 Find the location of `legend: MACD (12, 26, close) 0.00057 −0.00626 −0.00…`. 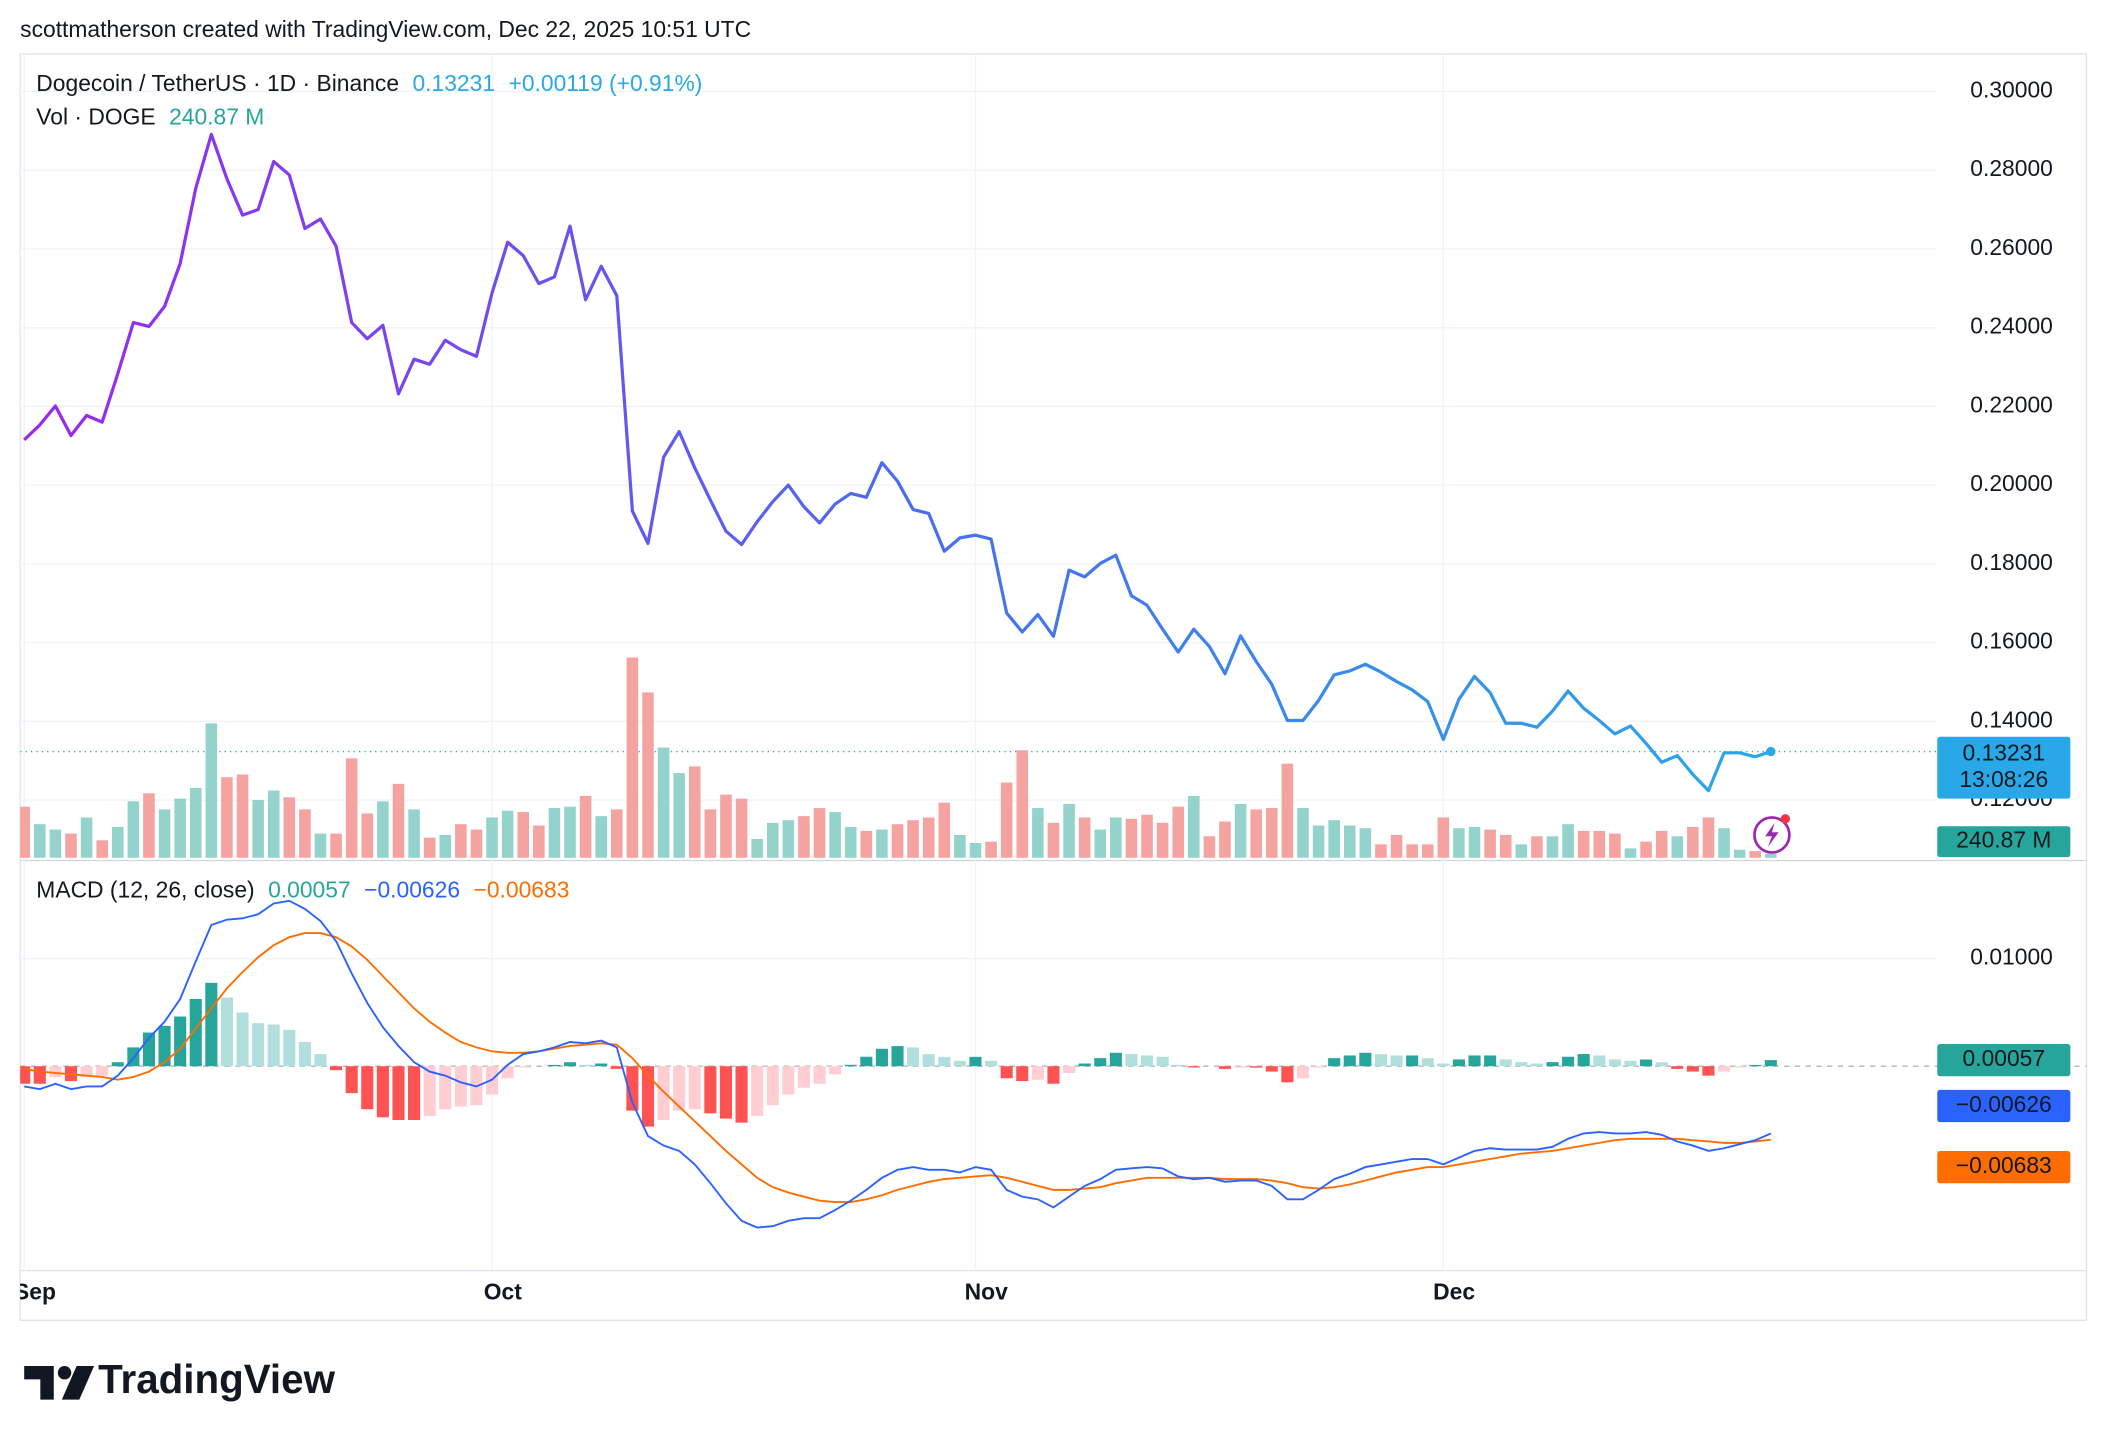

legend: MACD (12, 26, close) 0.00057 −0.00626 −0.00… is located at coordinates (302, 889).